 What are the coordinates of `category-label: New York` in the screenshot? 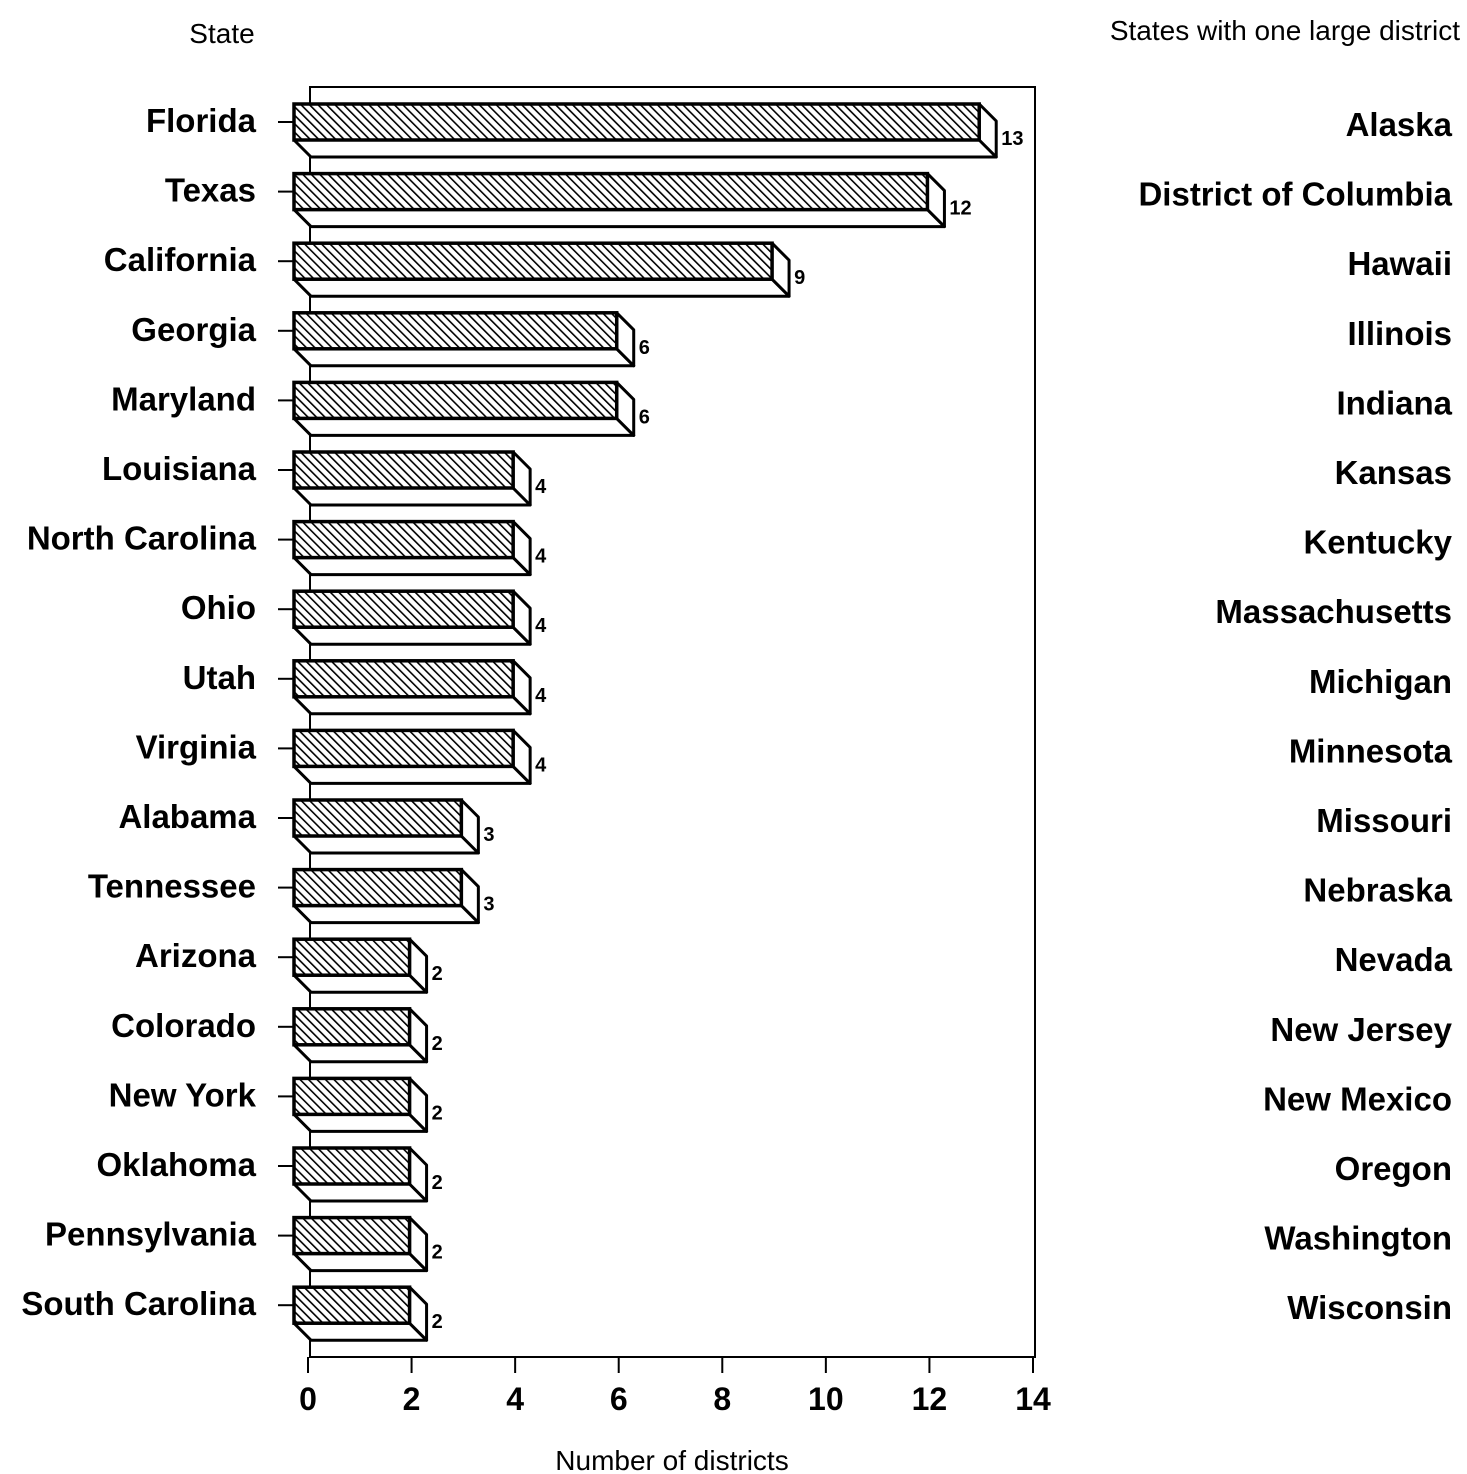 It's located at (183, 1094).